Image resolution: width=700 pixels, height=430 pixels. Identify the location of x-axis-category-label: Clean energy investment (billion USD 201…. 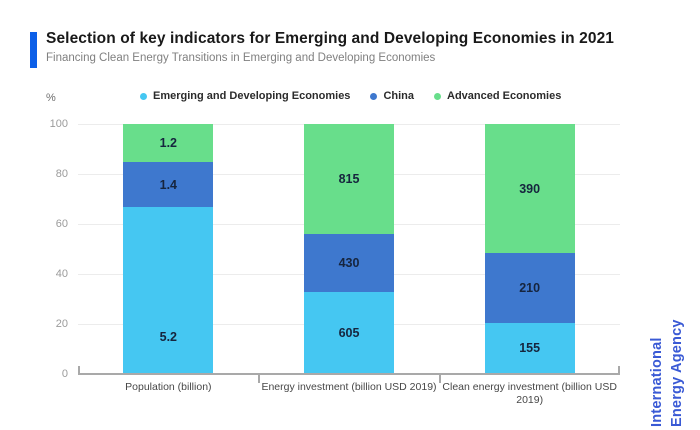
(529, 393).